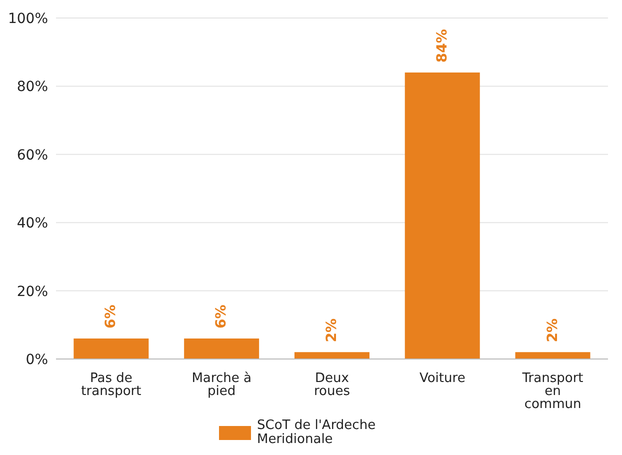  Describe the element at coordinates (32, 155) in the screenshot. I see `y-tick-label: 60%` at that location.